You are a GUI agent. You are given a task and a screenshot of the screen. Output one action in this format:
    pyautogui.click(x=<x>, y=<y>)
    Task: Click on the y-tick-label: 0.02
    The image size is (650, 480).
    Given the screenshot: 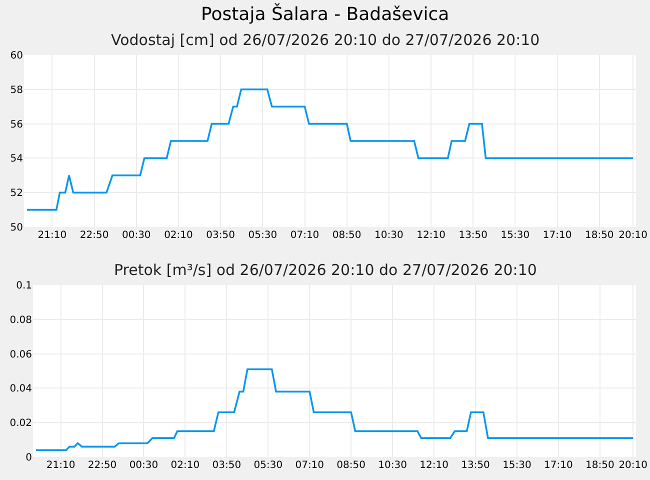 What is the action you would take?
    pyautogui.click(x=21, y=424)
    